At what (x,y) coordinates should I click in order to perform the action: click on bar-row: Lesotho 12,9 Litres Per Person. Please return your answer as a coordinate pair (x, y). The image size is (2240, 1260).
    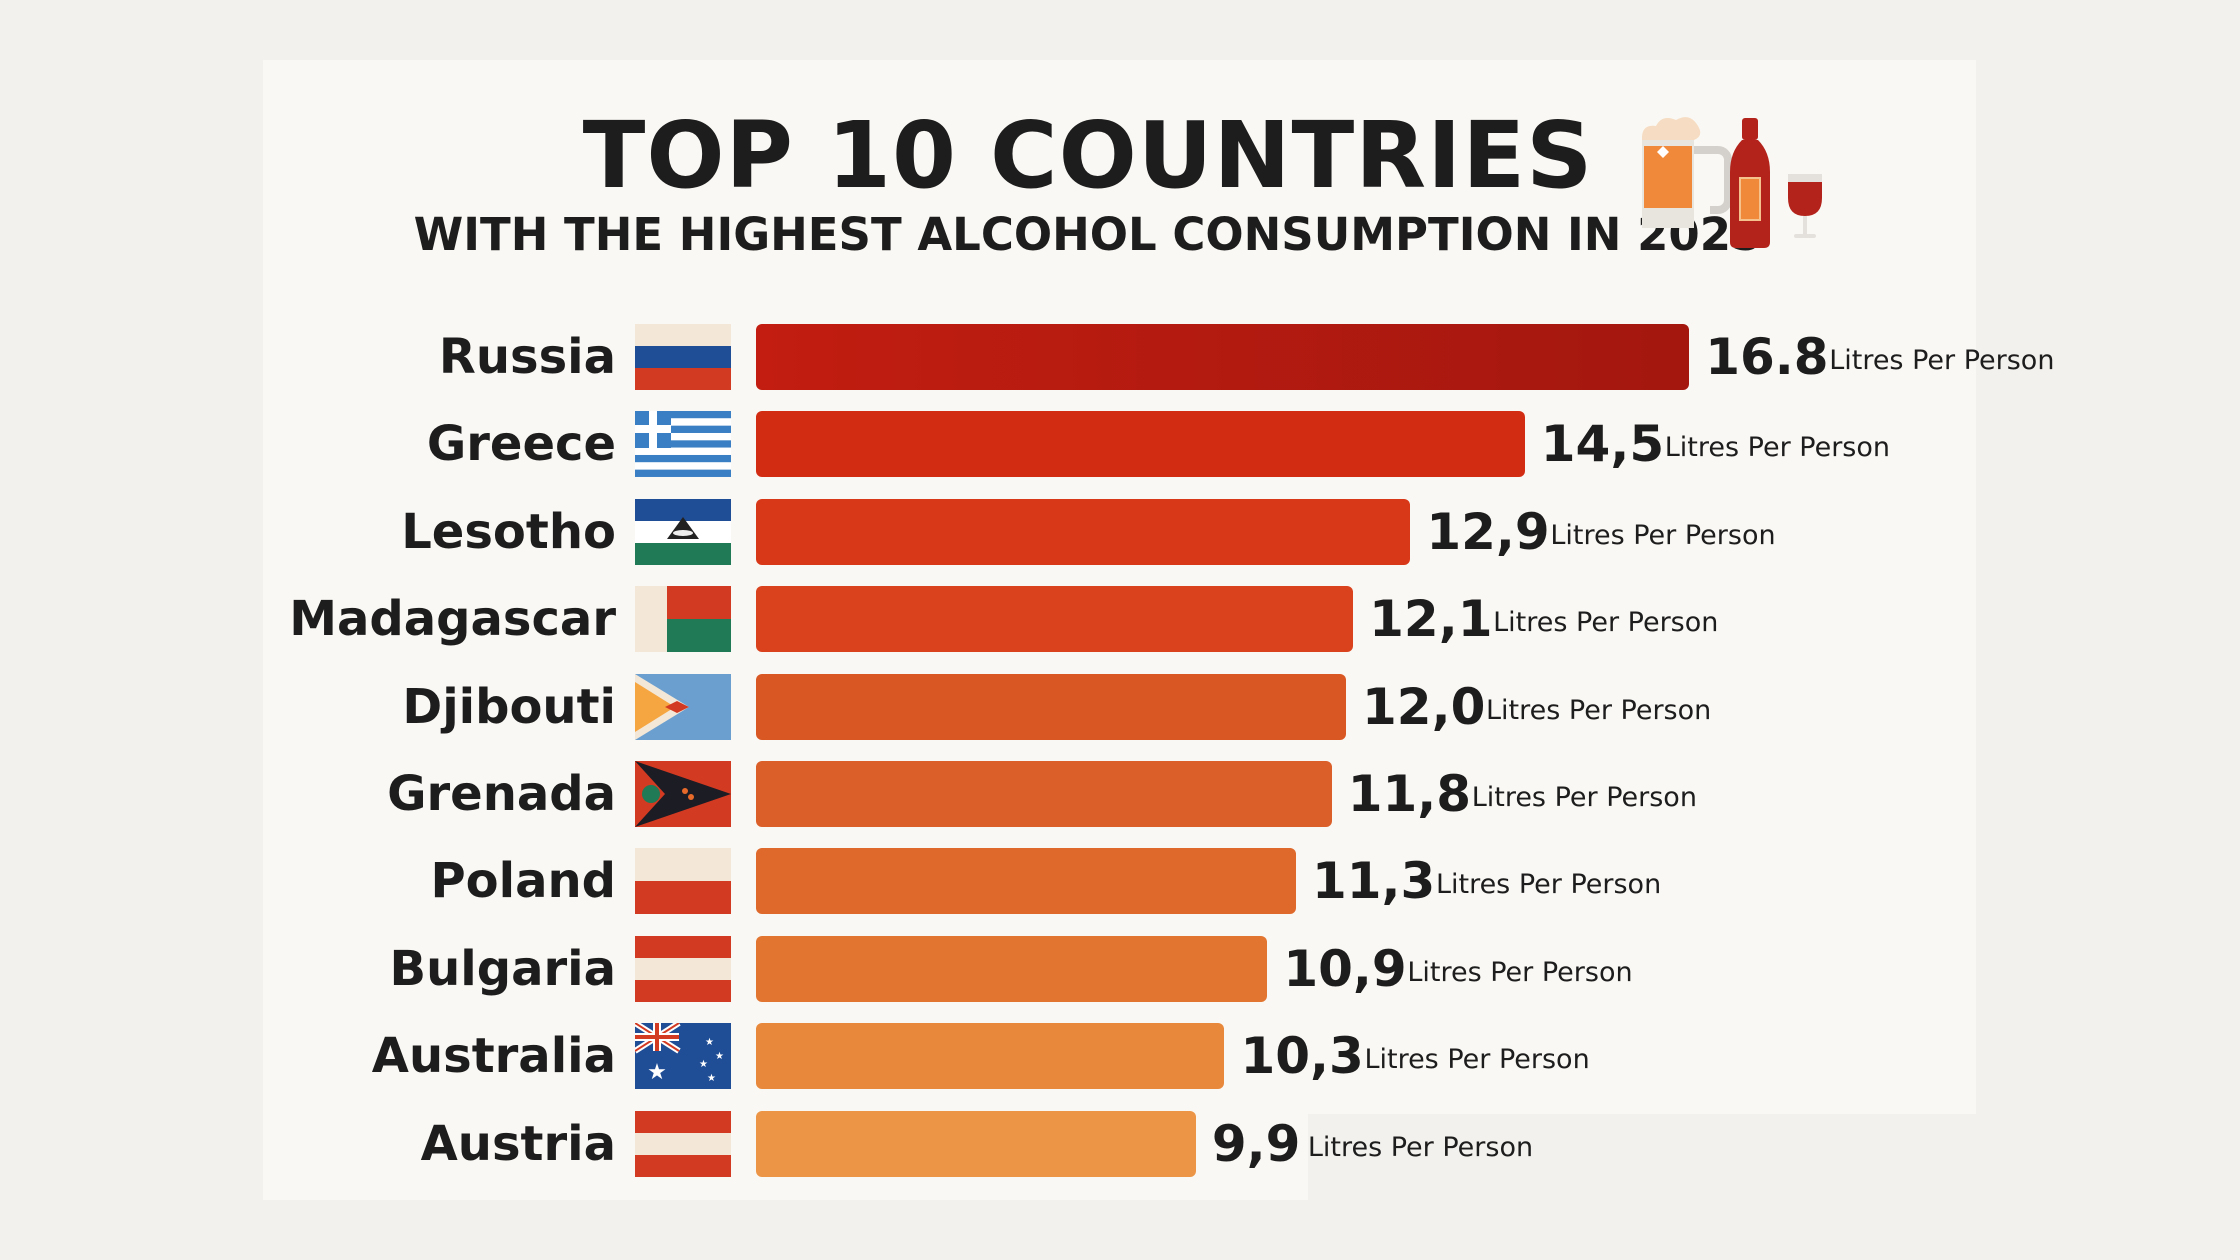
    Looking at the image, I should click on (1120, 531).